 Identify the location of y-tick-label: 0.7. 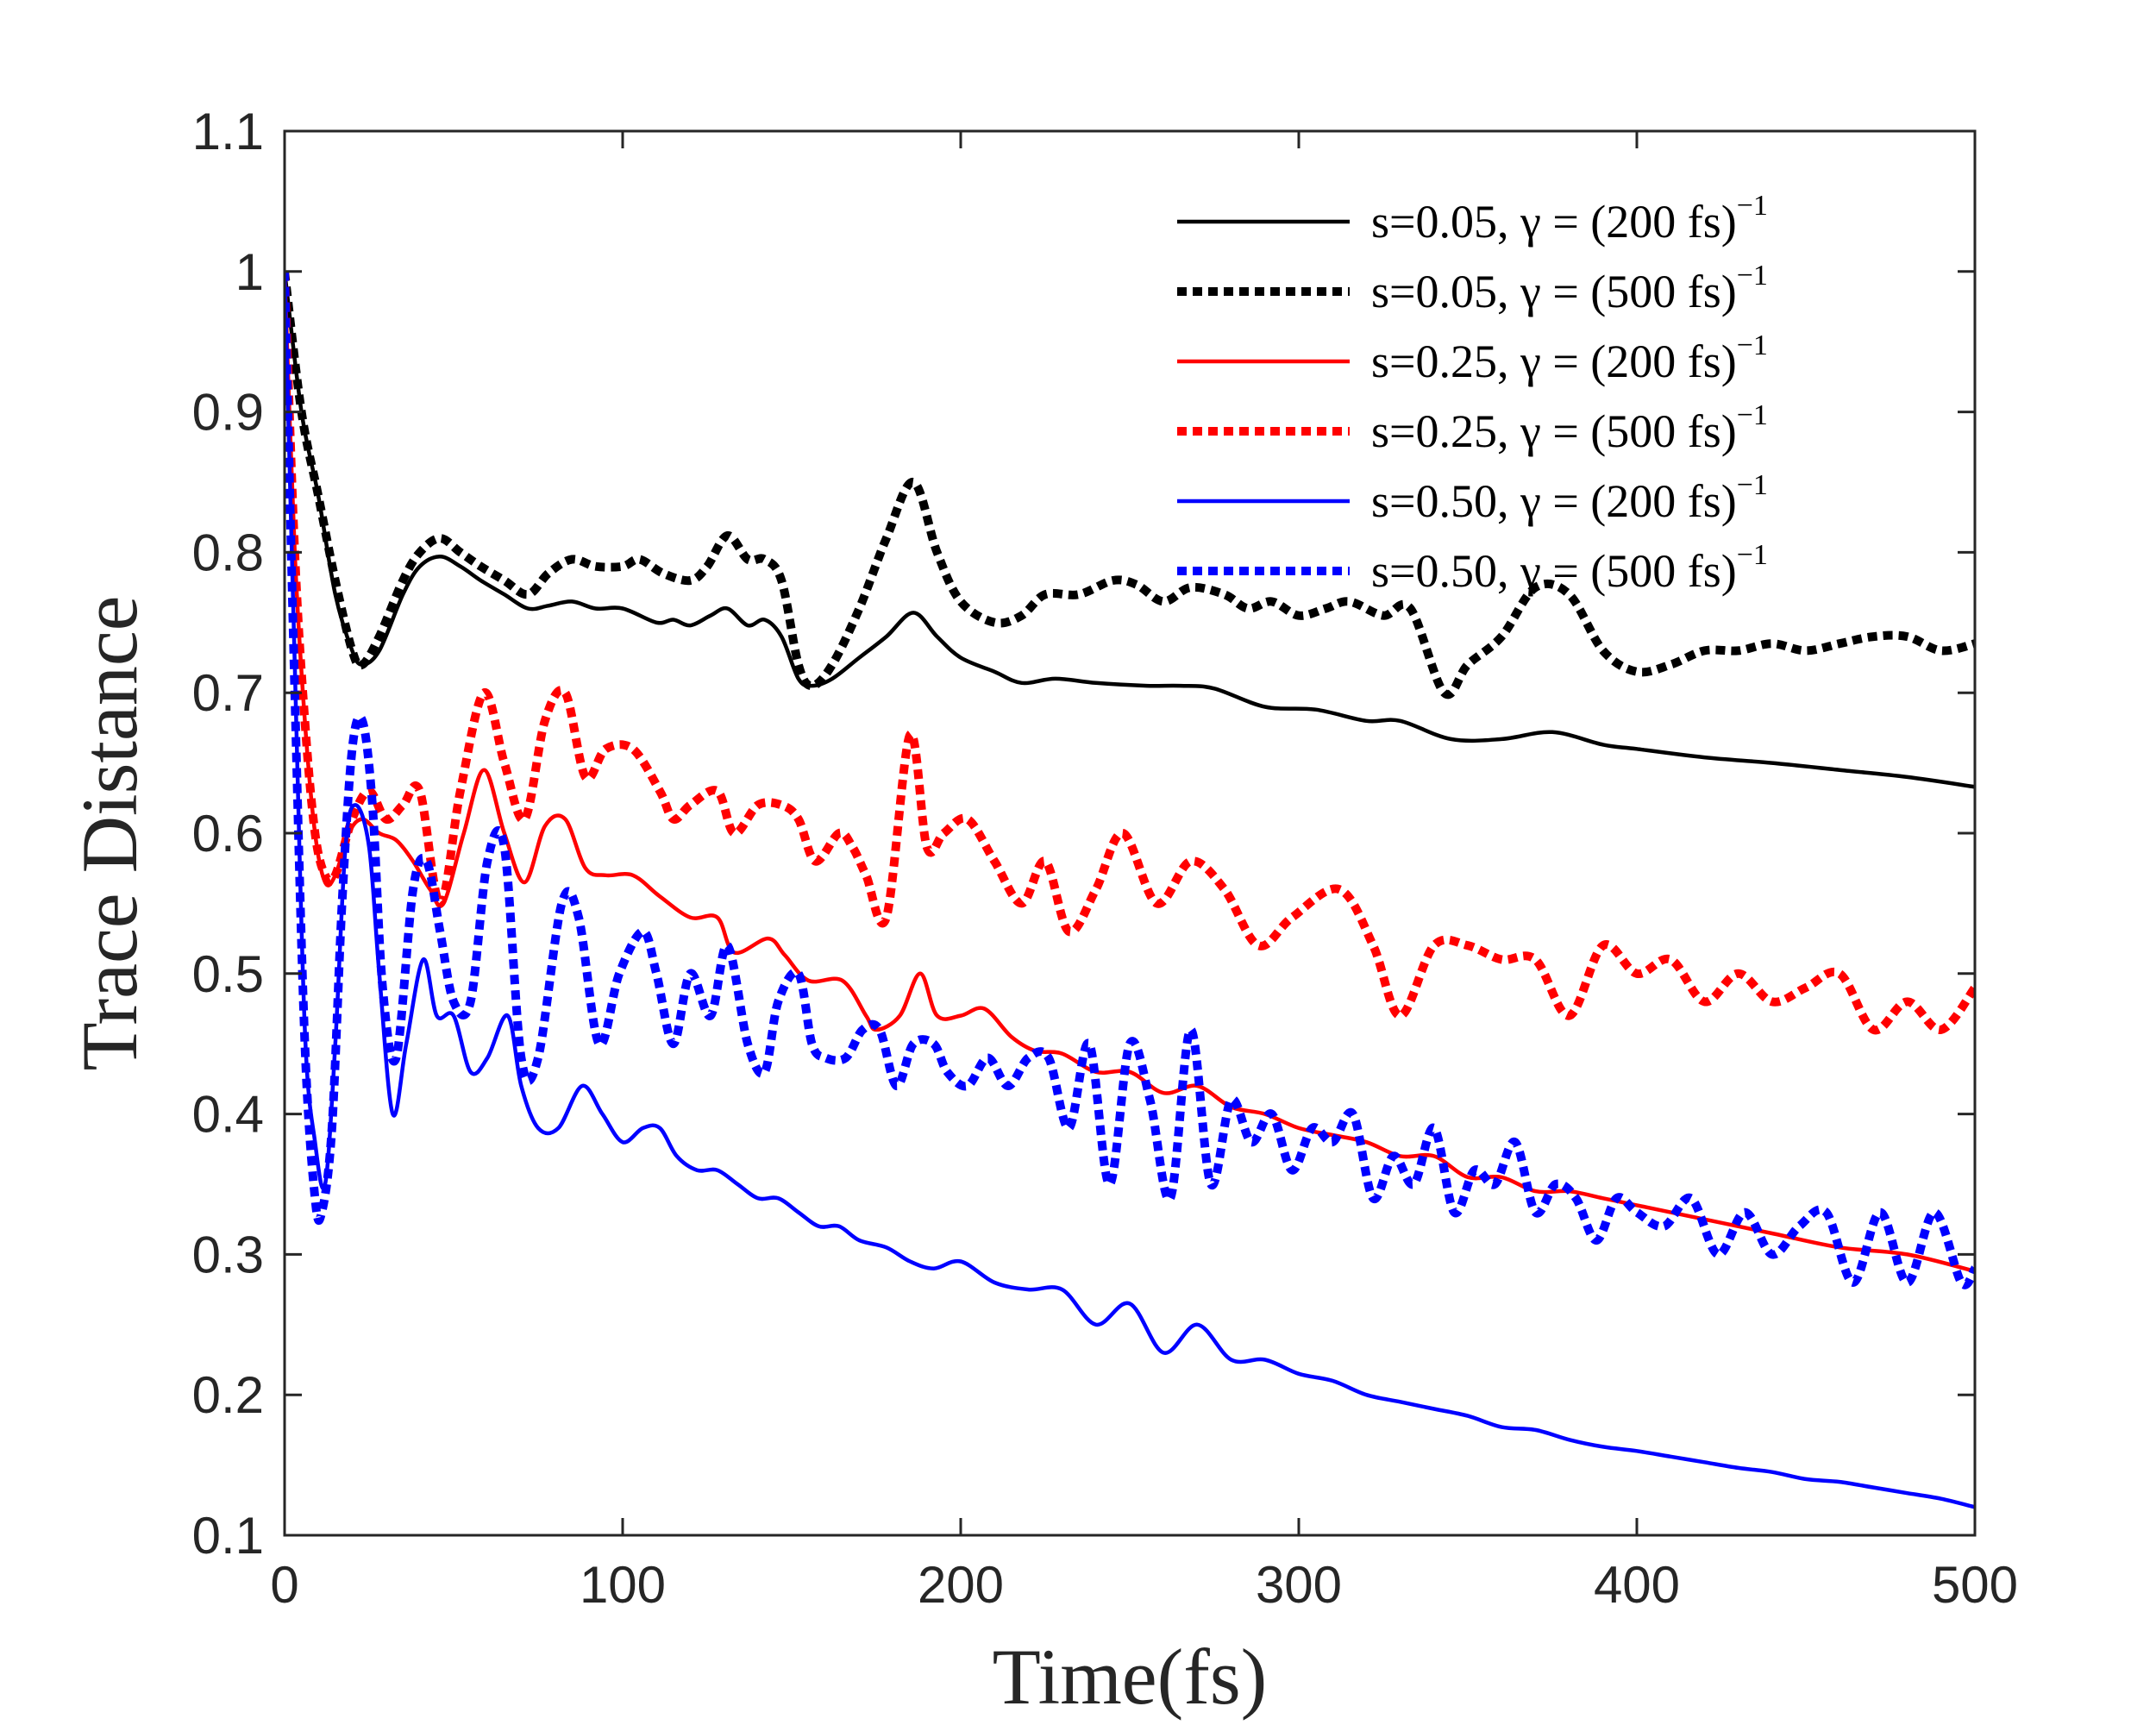
(228, 693).